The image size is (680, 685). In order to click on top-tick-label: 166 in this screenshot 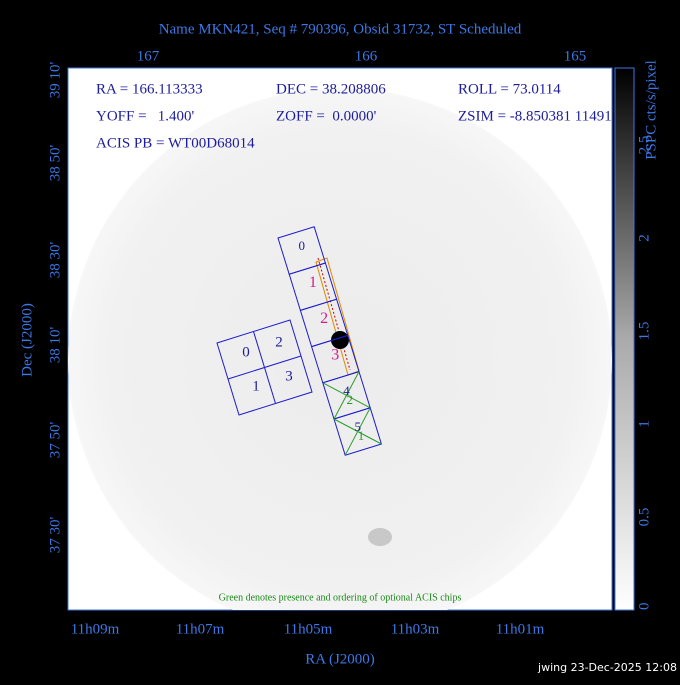, I will do `click(366, 56)`.